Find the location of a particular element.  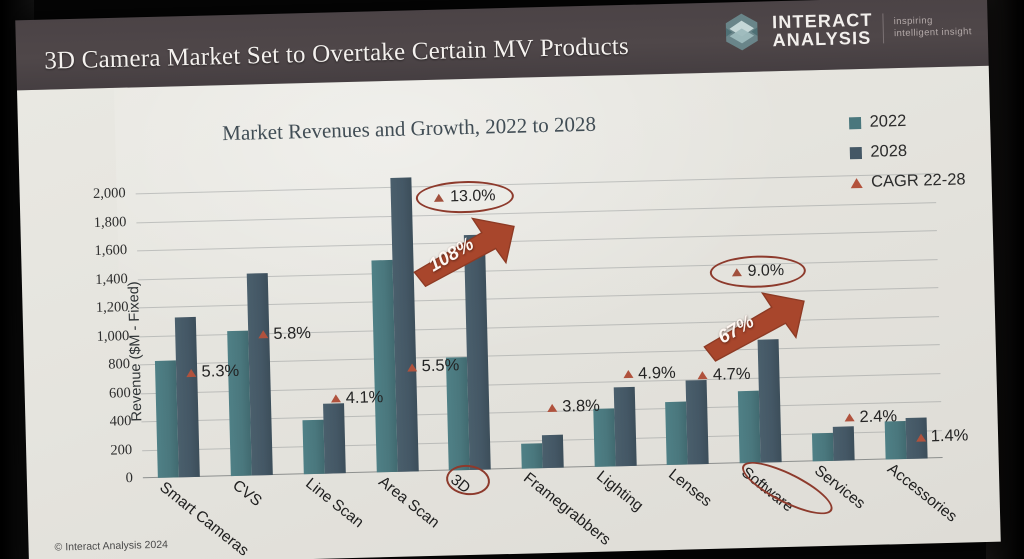

cagr-value: 5.3% is located at coordinates (220, 371).